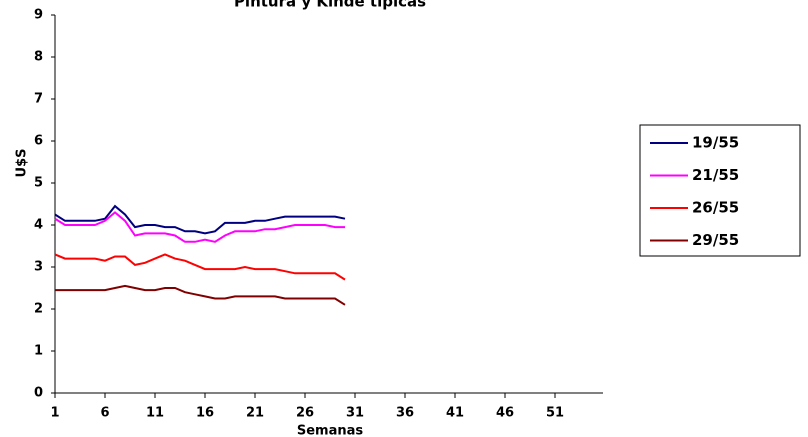 This screenshot has width=808, height=437. I want to click on x-tick-label: 6, so click(104, 413).